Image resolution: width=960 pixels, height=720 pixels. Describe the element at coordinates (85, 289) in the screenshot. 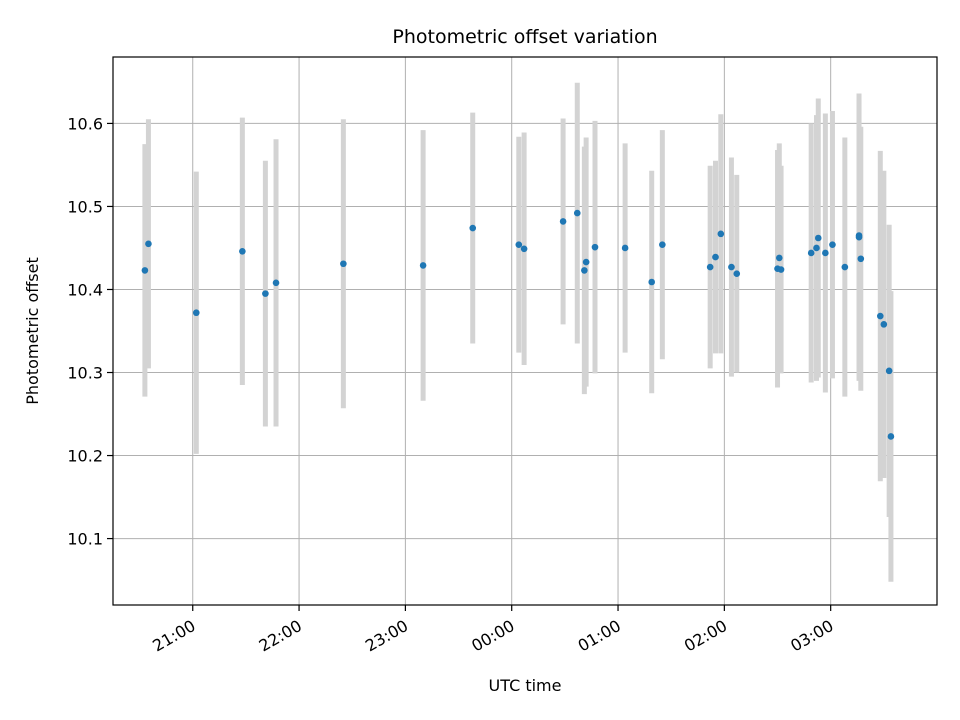

I see `y-tick-label: 10.4` at that location.